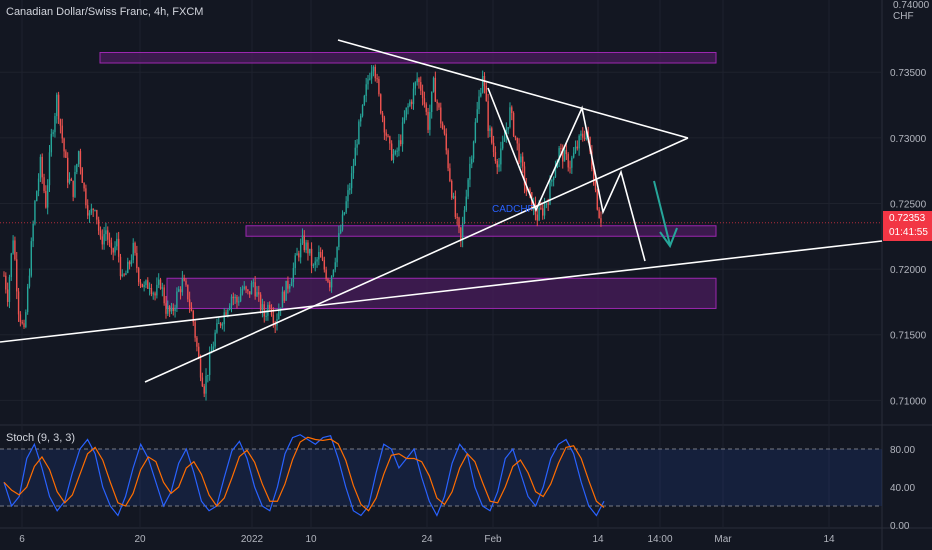 The width and height of the screenshot is (932, 550). What do you see at coordinates (907, 225) in the screenshot?
I see `current-price-tag: 0.72353 01:41:55` at bounding box center [907, 225].